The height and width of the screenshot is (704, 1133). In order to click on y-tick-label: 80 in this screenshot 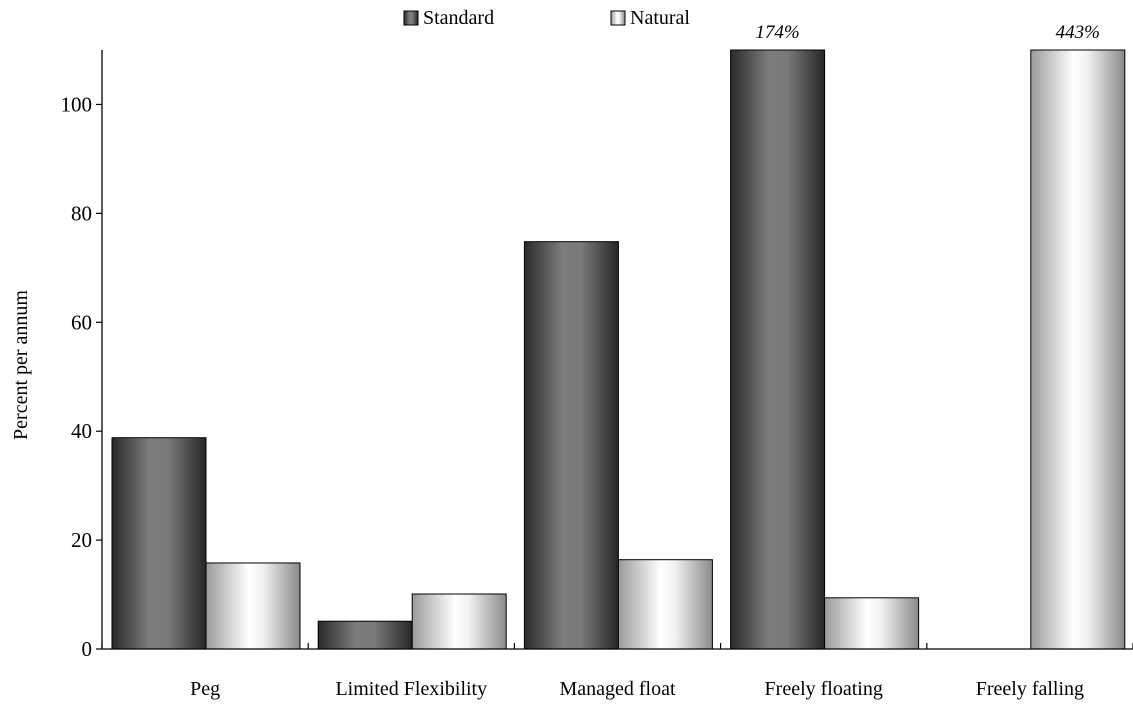, I will do `click(81, 213)`.